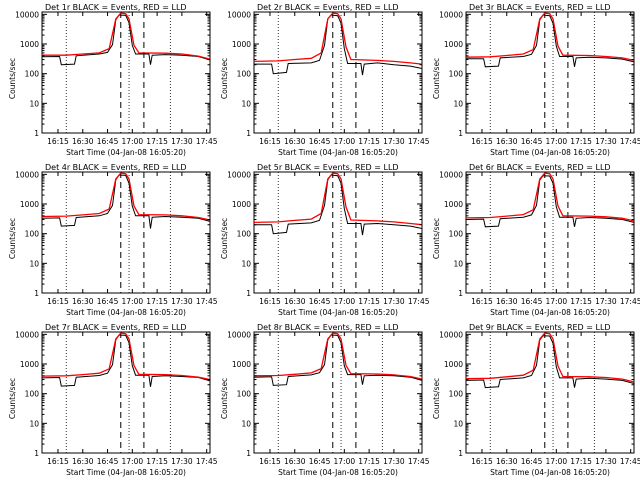 This screenshot has width=640, height=480. I want to click on panel-title: Det 9r BLACK = Events, RED = LLD, so click(540, 327).